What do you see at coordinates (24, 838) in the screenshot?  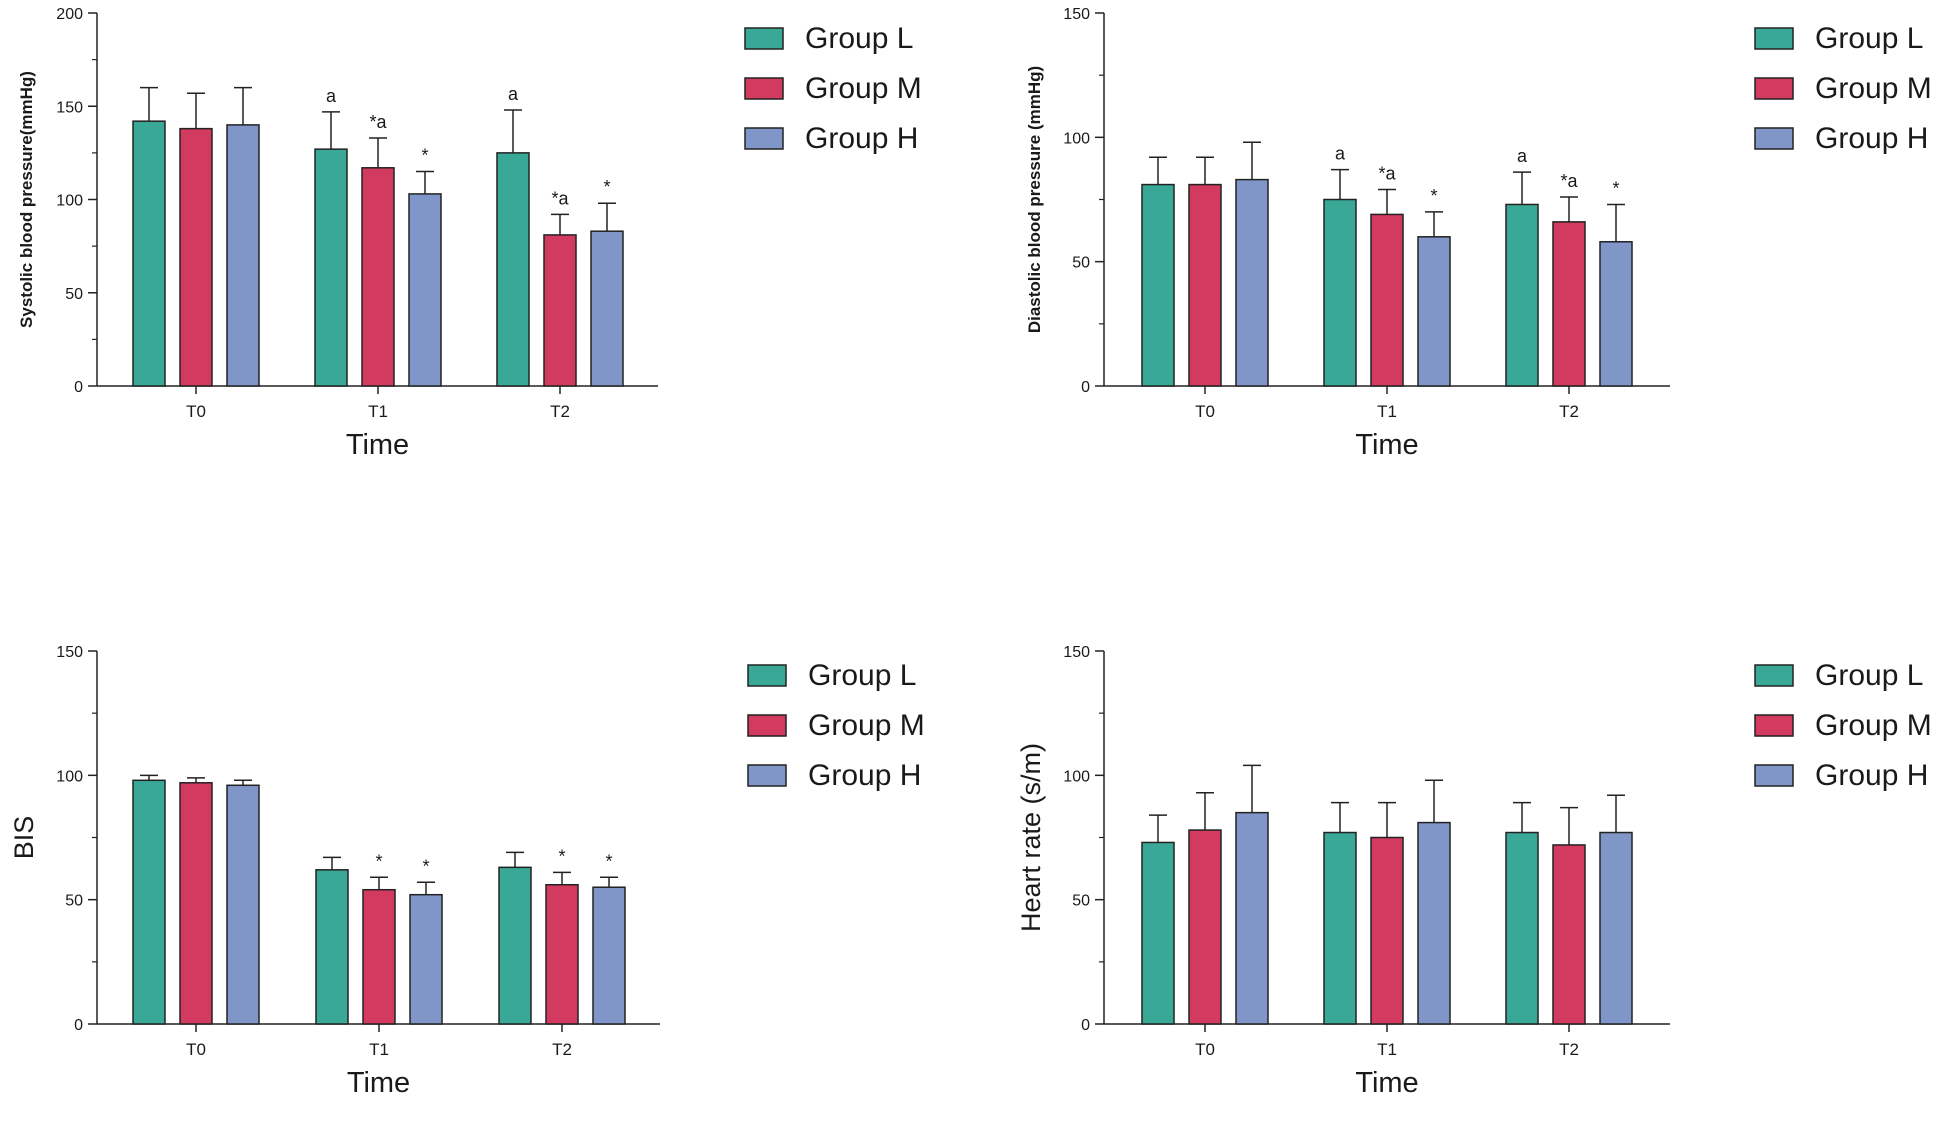 I see `y-axis-label: BIS` at bounding box center [24, 838].